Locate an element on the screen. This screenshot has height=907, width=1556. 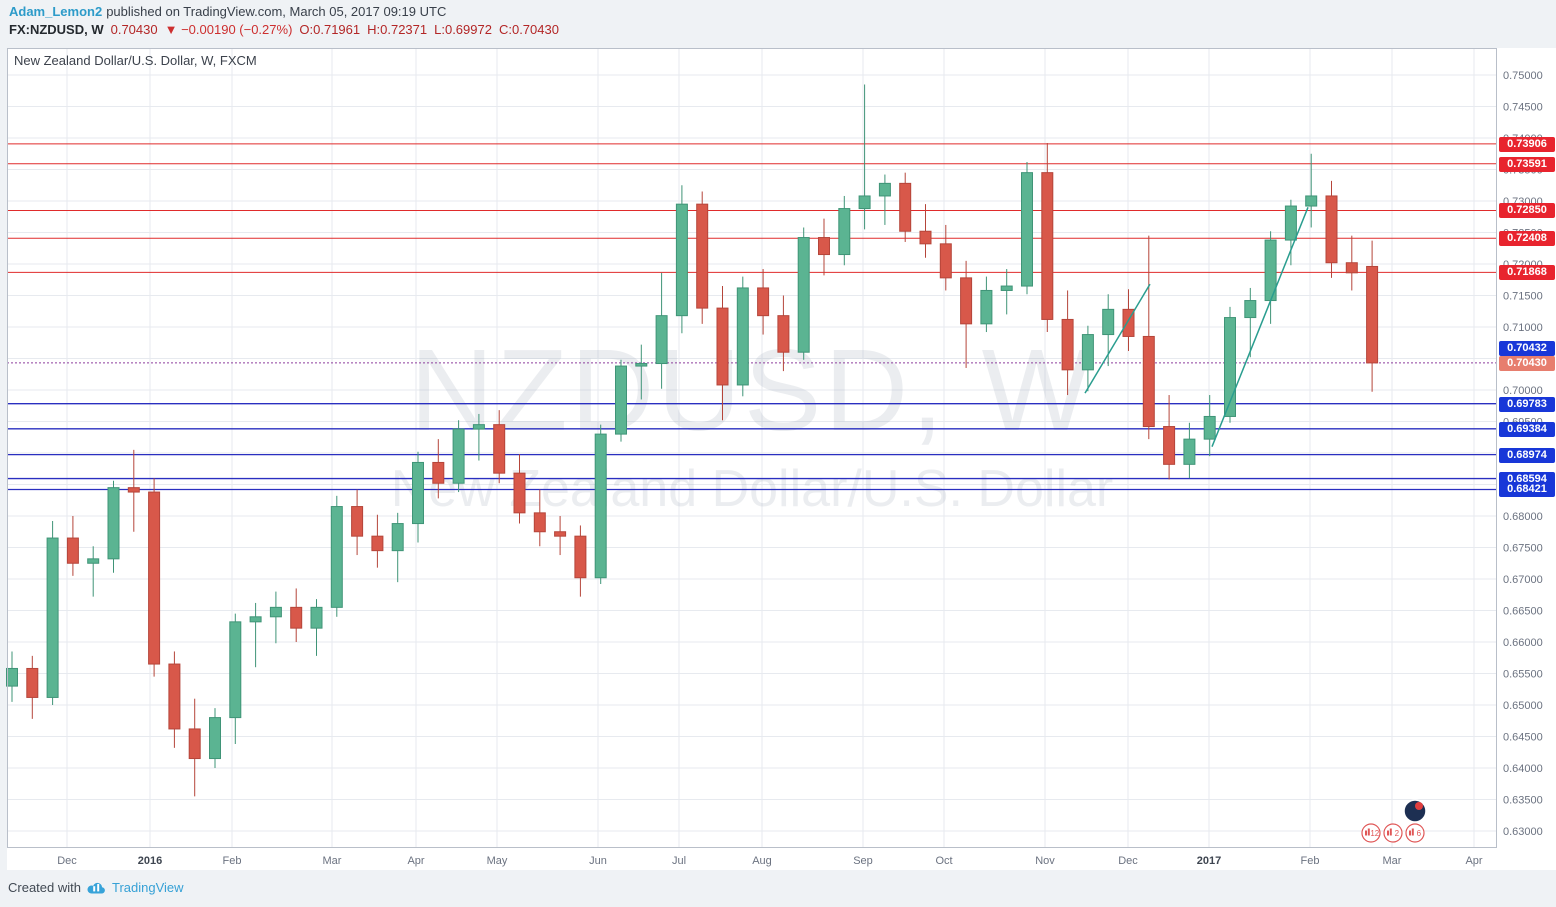
price-level-chip: 0.69384 is located at coordinates (1527, 429).